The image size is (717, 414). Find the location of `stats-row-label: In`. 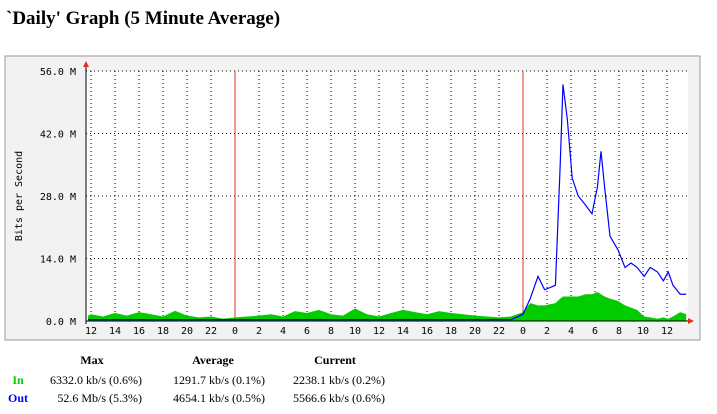

stats-row-label: In is located at coordinates (18, 380).